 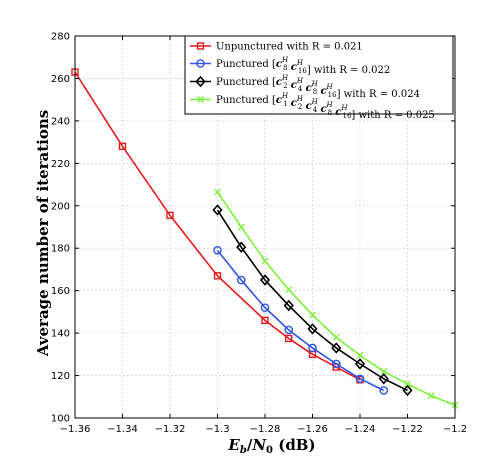 What do you see at coordinates (60, 164) in the screenshot?
I see `y-tick-label: 220` at bounding box center [60, 164].